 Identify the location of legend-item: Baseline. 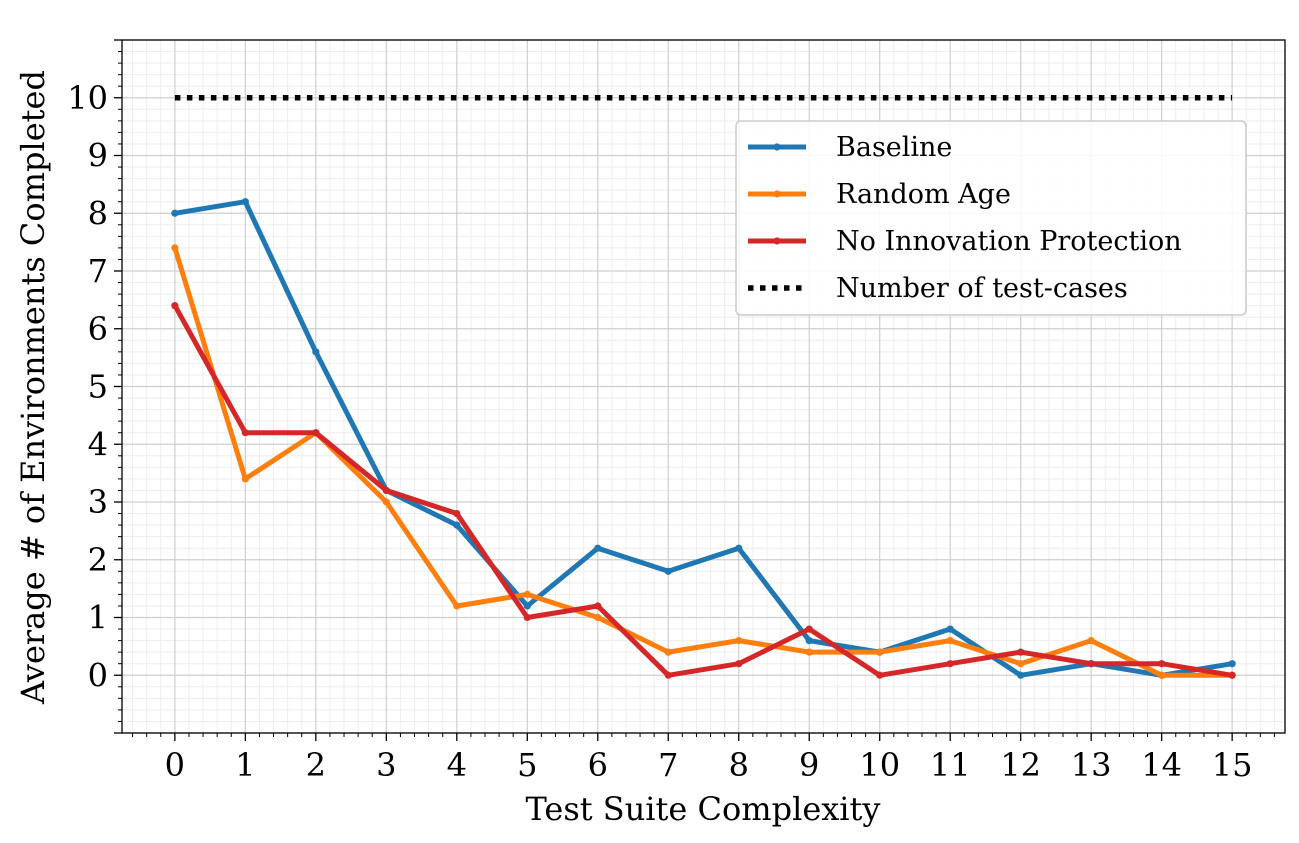
(850, 147).